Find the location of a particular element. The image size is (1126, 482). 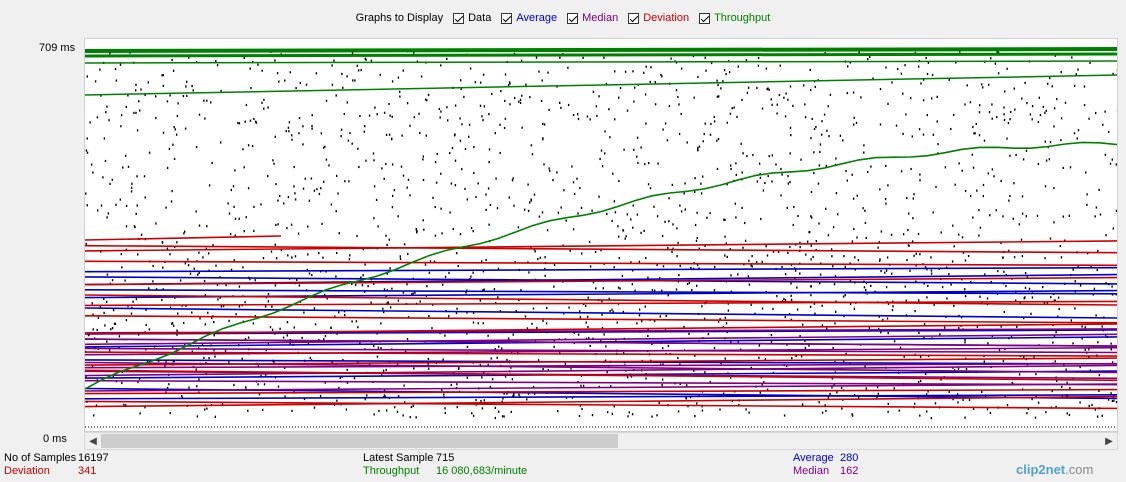

checkbox-deviation-box is located at coordinates (634, 18).